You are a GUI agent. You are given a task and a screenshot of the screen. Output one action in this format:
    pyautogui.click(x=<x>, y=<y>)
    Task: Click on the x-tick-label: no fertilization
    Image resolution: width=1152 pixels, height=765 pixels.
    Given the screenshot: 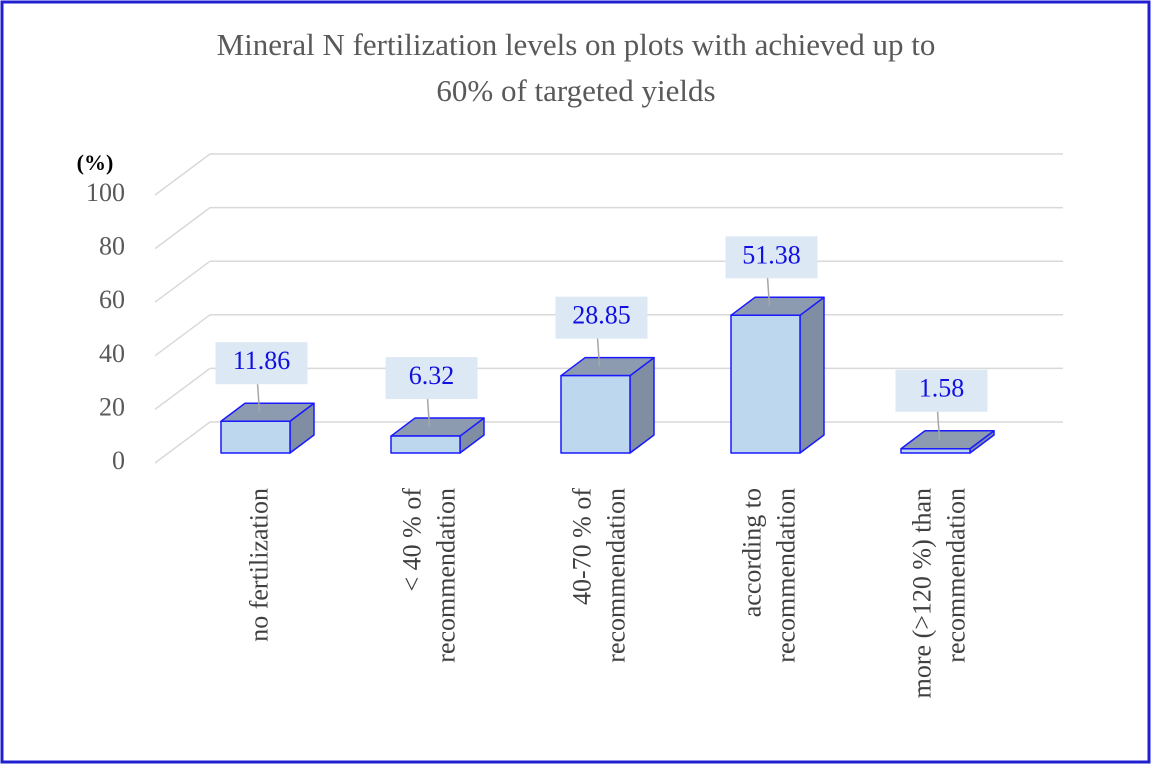 What is the action you would take?
    pyautogui.click(x=258, y=565)
    